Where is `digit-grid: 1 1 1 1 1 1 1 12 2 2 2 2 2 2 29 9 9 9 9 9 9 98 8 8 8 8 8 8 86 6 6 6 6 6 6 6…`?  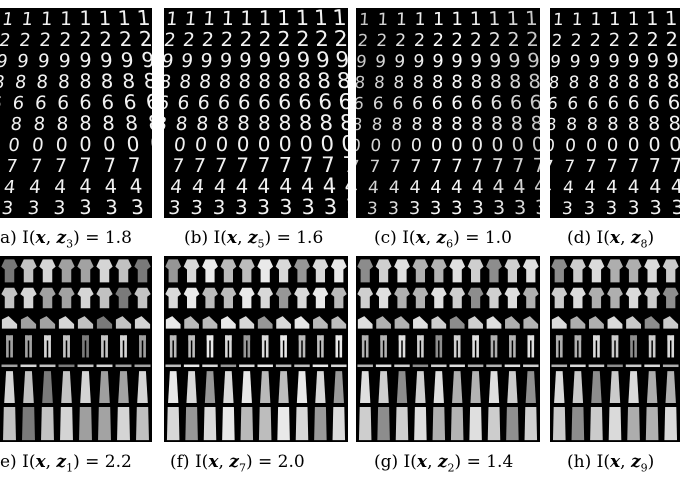
digit-grid: 1 1 1 1 1 1 1 12 2 2 2 2 2 2 29 9 9 9 9 9 9 98 8 8 8 8 8 8 86 6 6 6 6 6 6 6… is located at coordinates (76, 113).